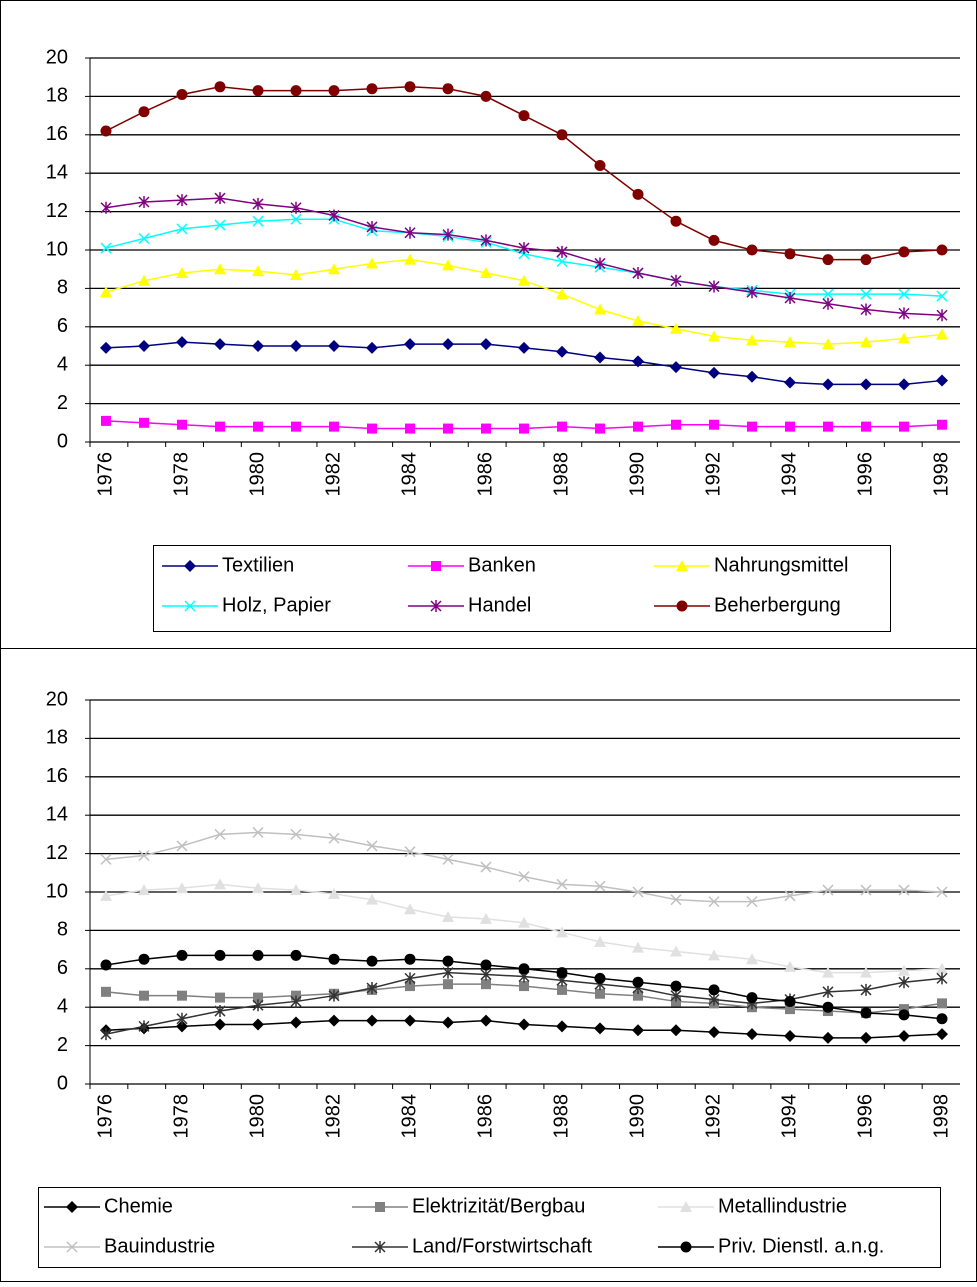 Image resolution: width=977 pixels, height=1287 pixels. What do you see at coordinates (499, 605) in the screenshot?
I see `legend-label: Handel` at bounding box center [499, 605].